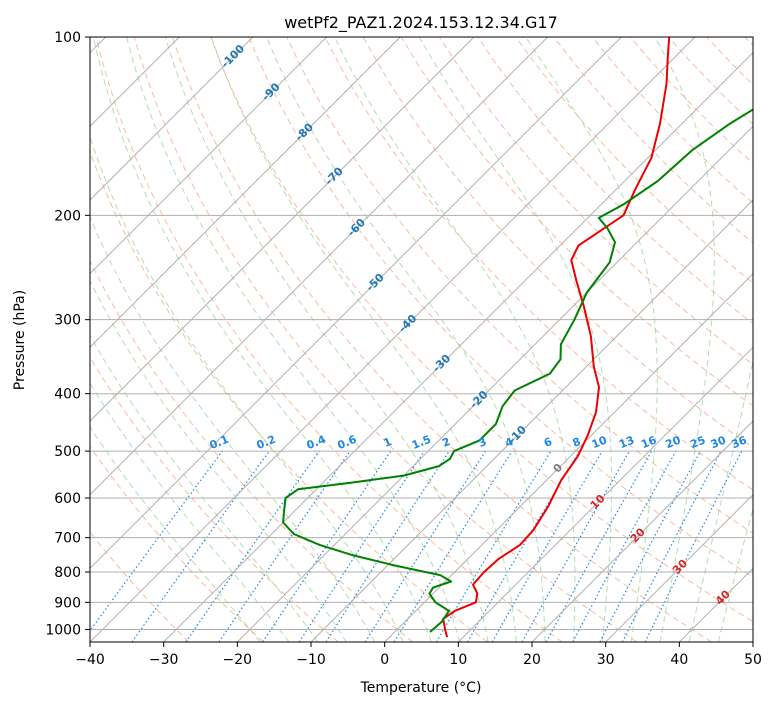  I want to click on y-tick-label: 300, so click(67, 321).